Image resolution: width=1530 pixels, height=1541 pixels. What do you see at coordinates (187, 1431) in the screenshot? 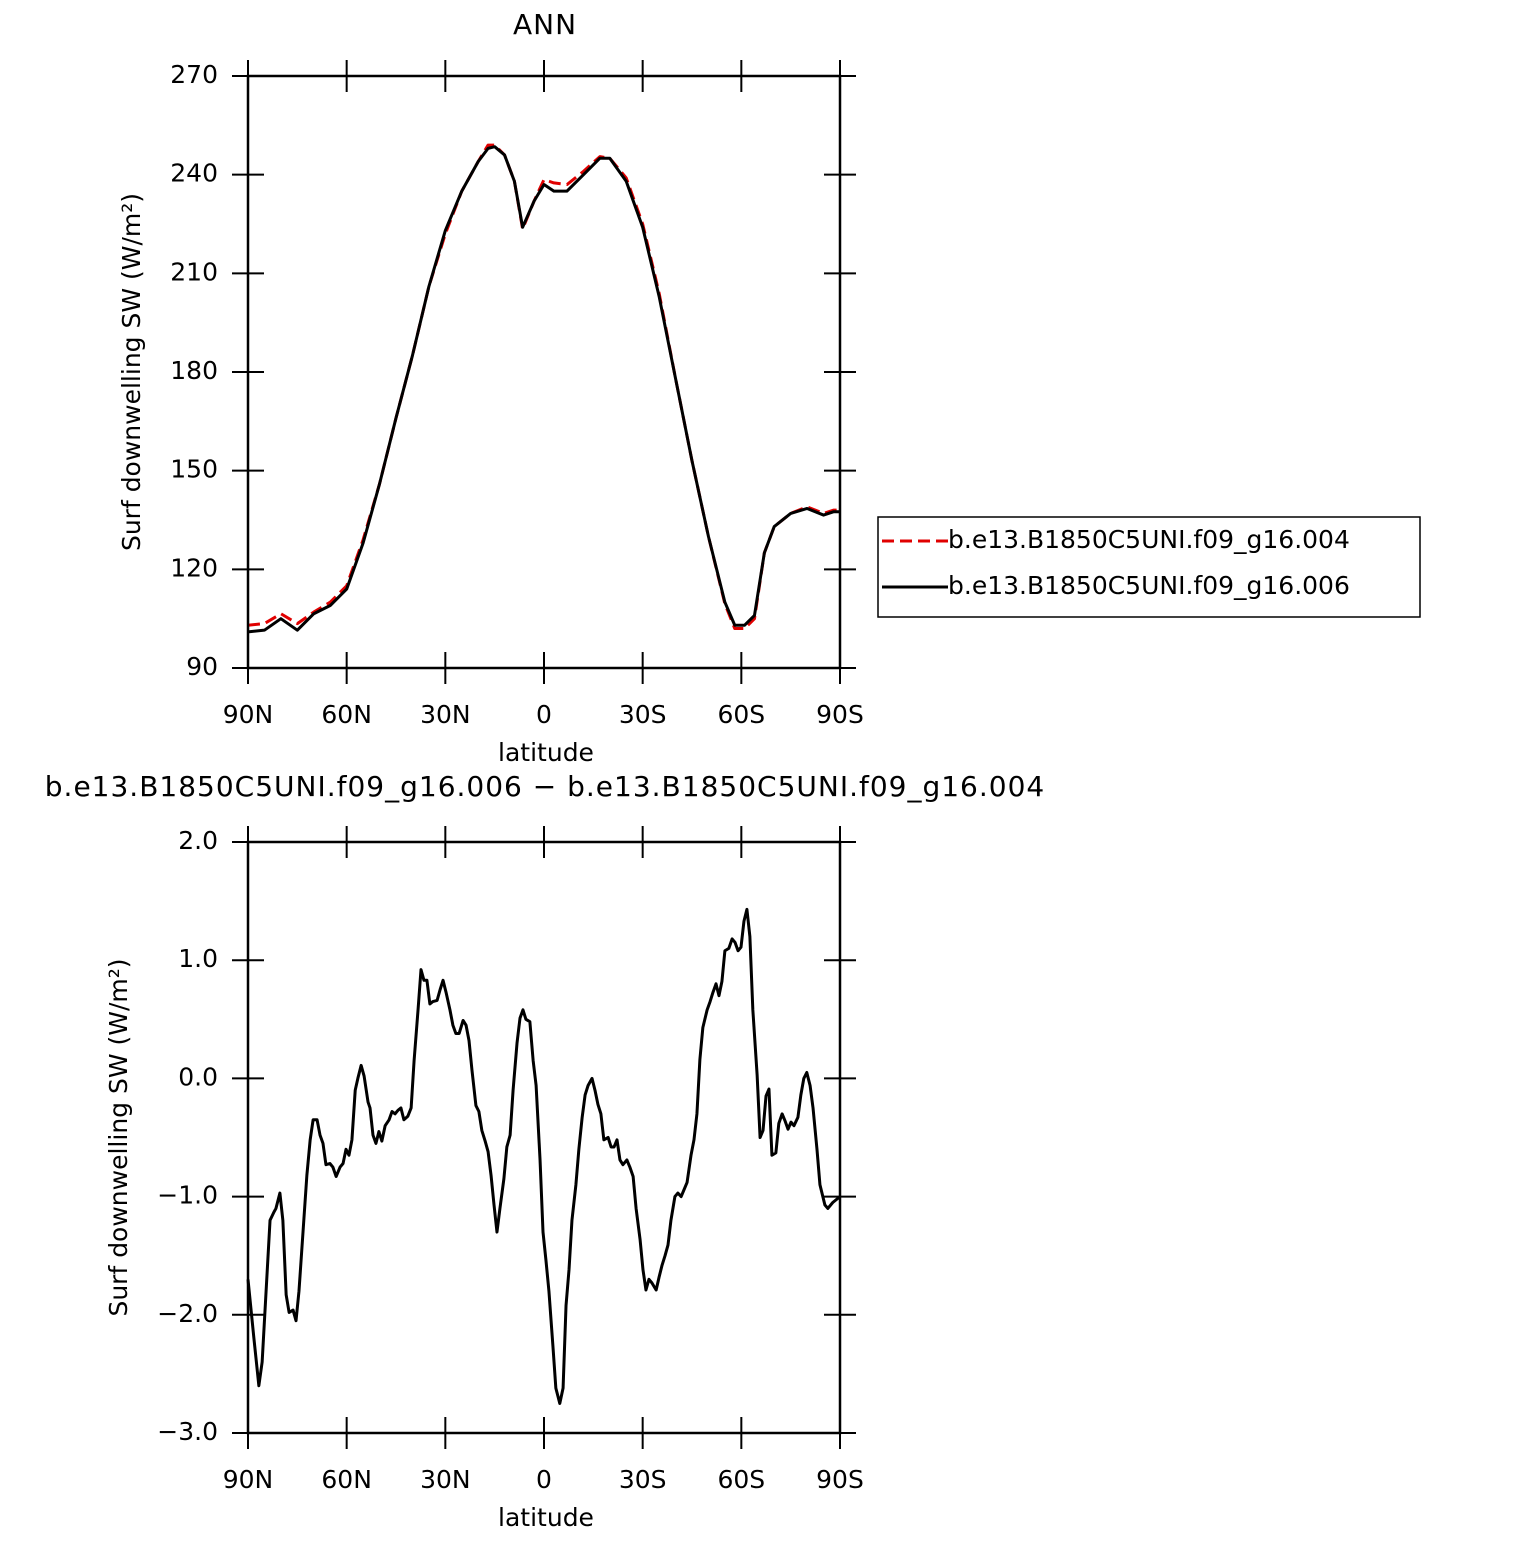
I see `y-tick-label: −3.0` at bounding box center [187, 1431].